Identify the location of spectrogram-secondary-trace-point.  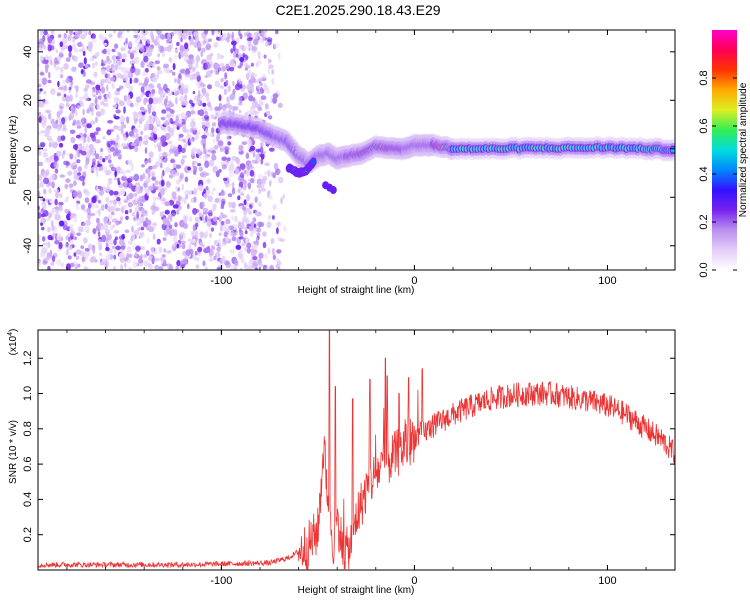
(313, 162).